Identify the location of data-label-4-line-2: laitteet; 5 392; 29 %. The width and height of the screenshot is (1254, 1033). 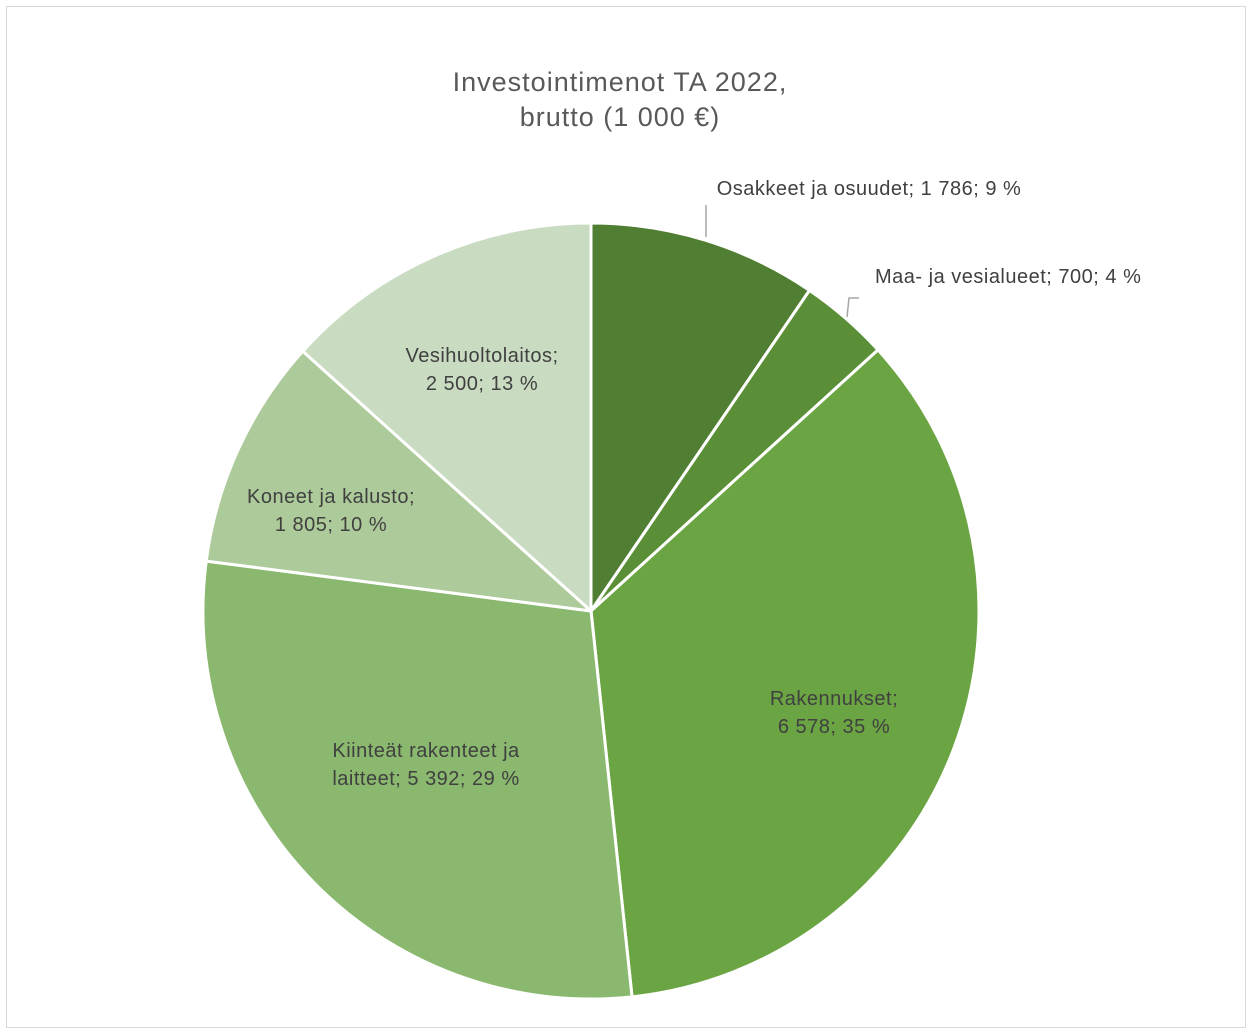
(425, 779).